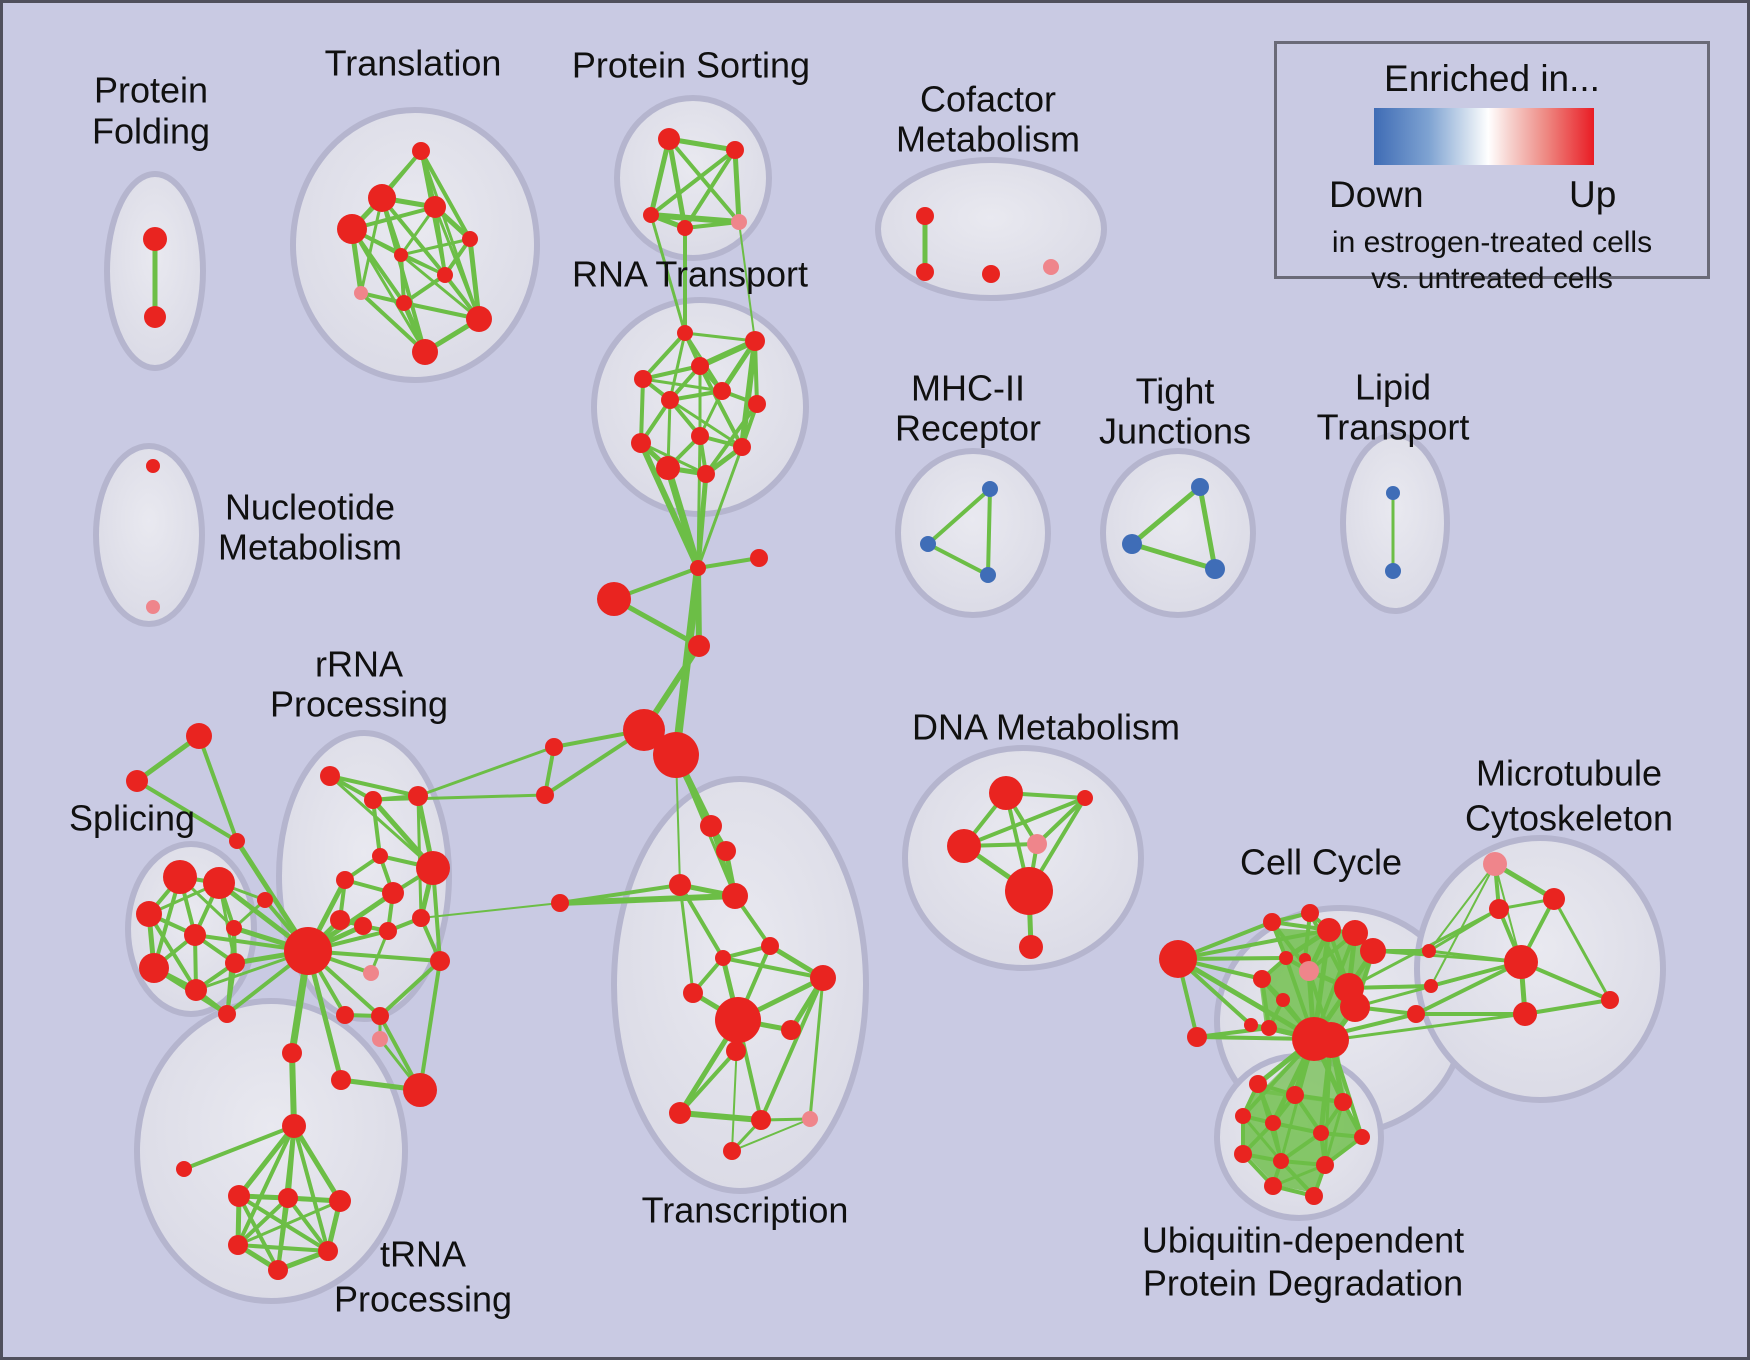 The width and height of the screenshot is (1750, 1360). What do you see at coordinates (1046, 727) in the screenshot?
I see `cluster-label-dna-metabolism: DNA Metabolism` at bounding box center [1046, 727].